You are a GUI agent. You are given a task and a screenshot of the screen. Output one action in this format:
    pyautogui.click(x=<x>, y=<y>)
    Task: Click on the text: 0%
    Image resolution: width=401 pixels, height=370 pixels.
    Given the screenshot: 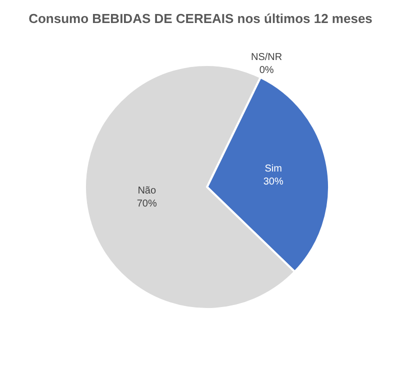 What is the action you would take?
    pyautogui.click(x=266, y=70)
    